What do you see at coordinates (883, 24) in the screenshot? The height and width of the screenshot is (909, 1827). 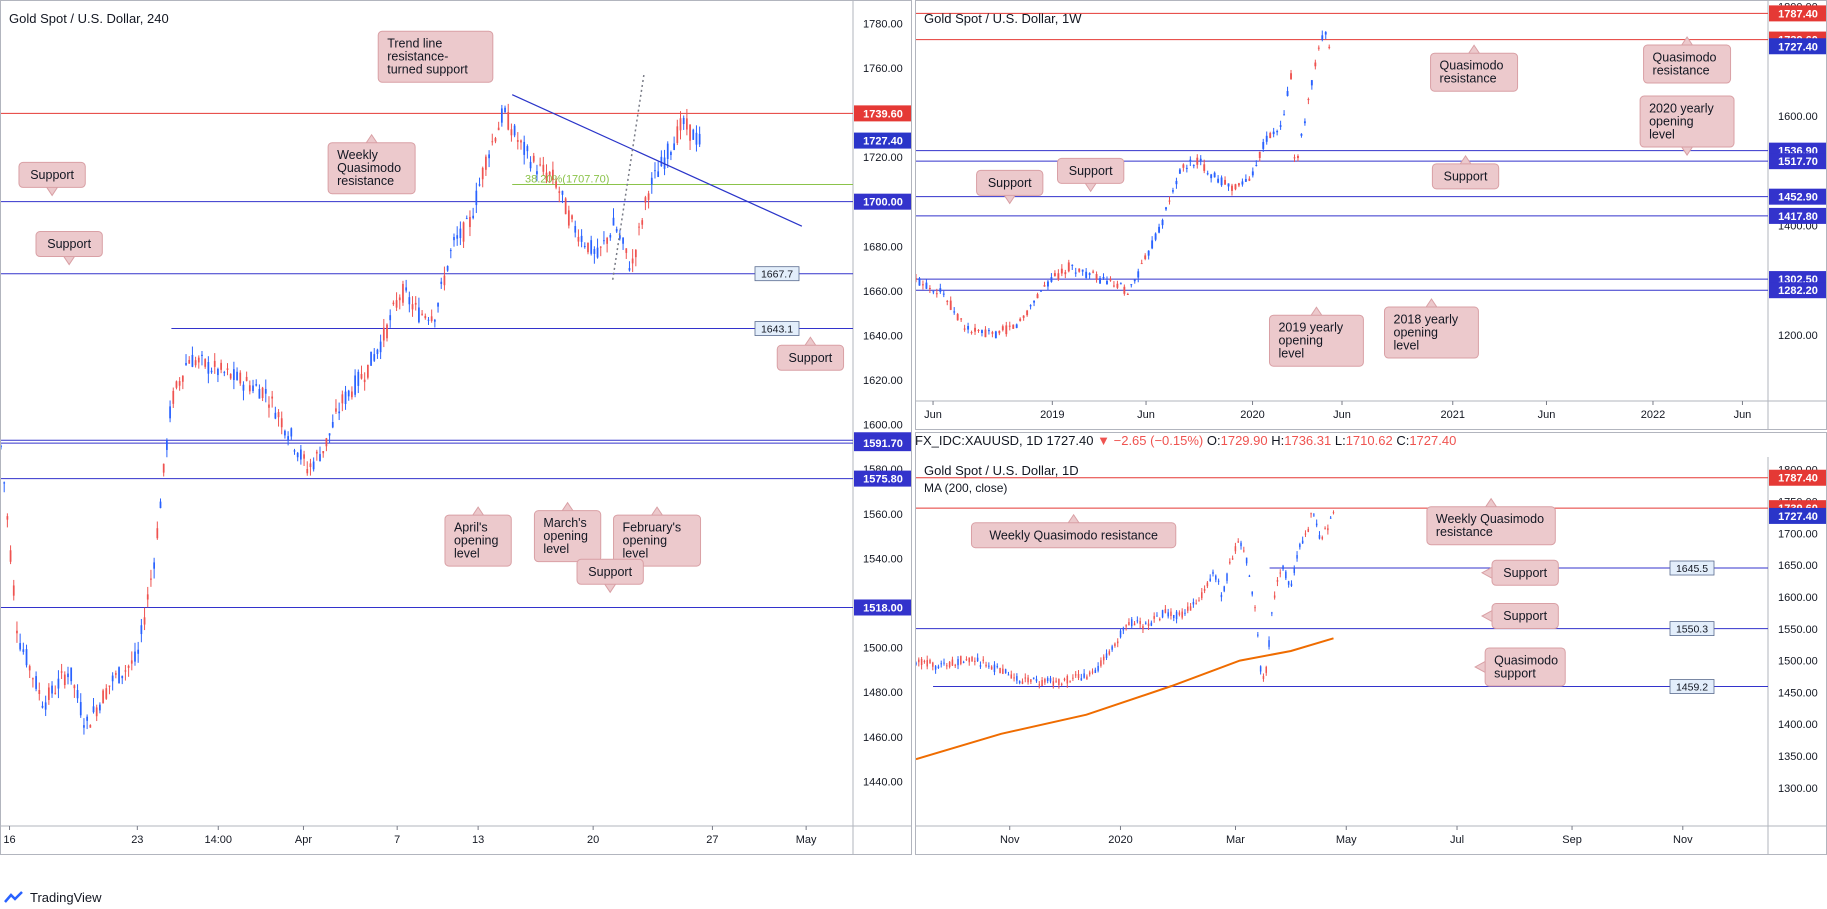 I see `price-tick-label: 1780.00` at bounding box center [883, 24].